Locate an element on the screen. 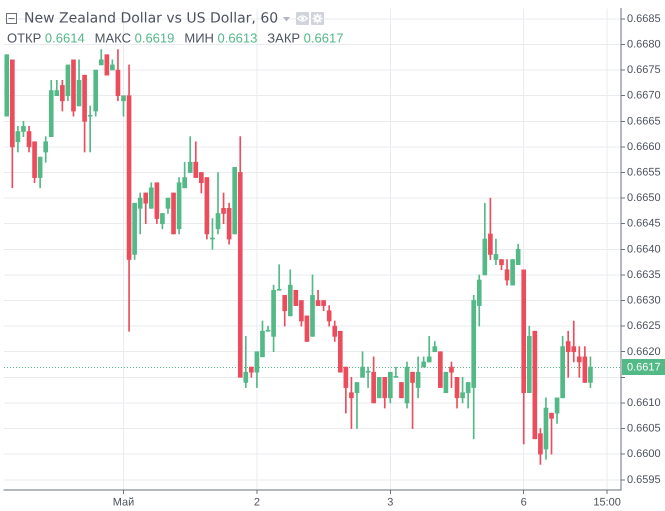  y-tick-label: 0.6685 is located at coordinates (644, 18).